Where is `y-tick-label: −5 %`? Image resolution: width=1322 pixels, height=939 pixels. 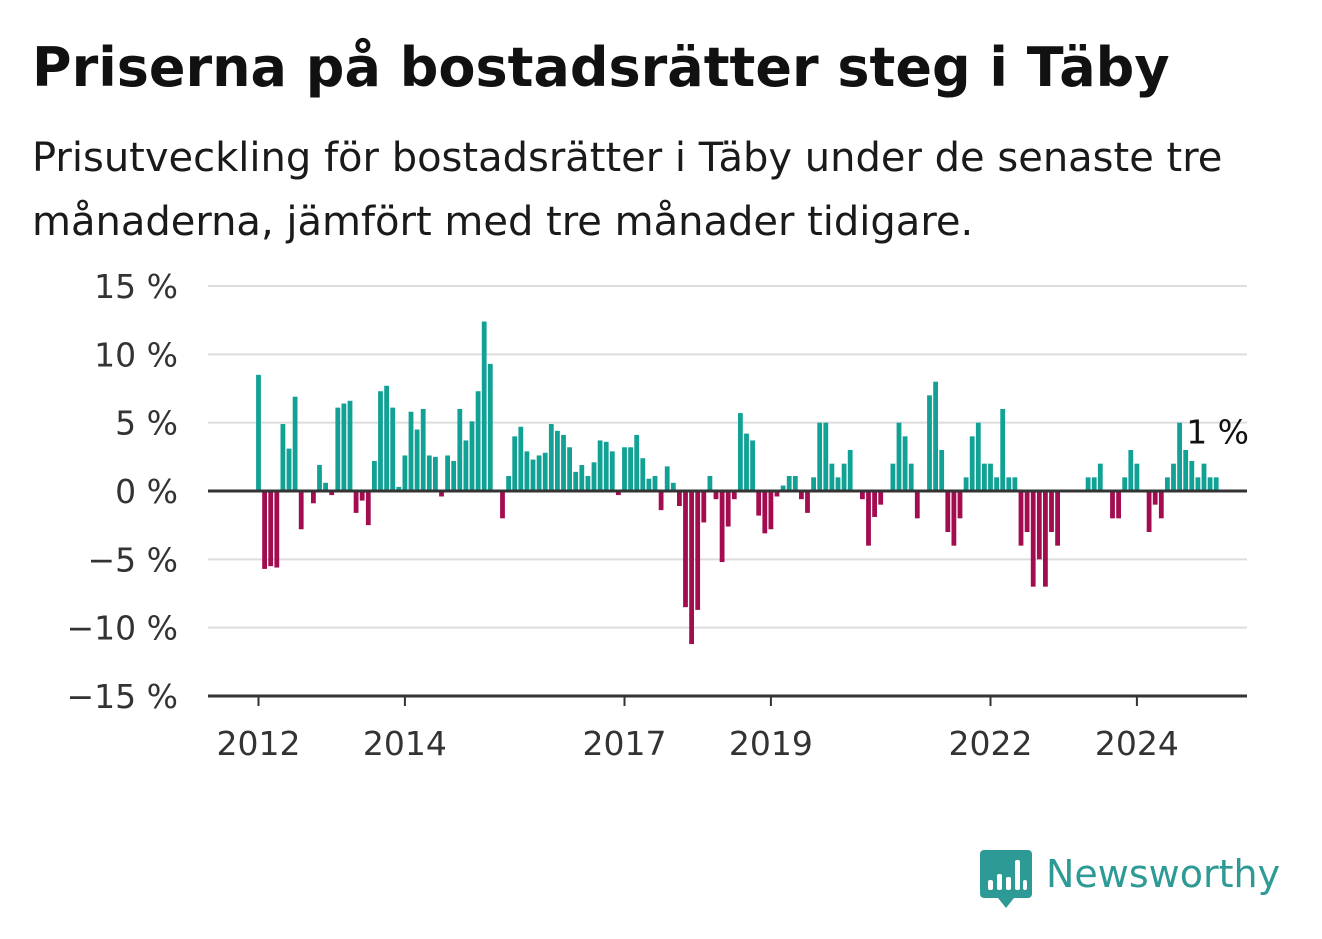 y-tick-label: −5 % is located at coordinates (133, 559).